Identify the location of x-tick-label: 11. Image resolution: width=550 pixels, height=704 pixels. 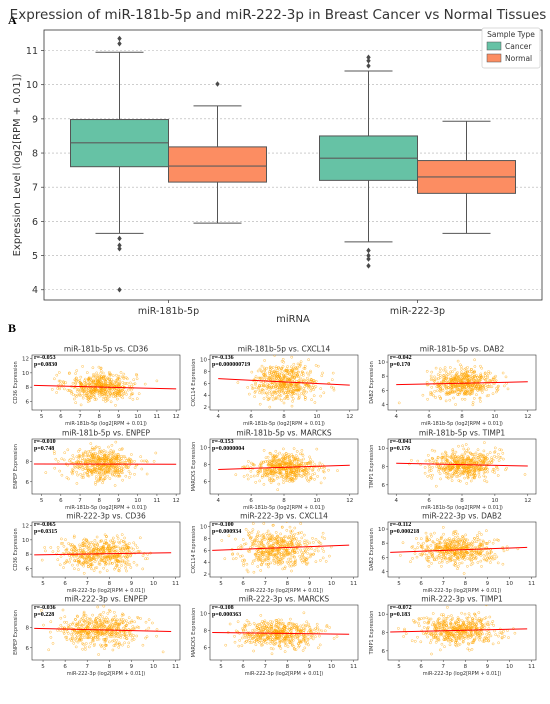
(531, 584).